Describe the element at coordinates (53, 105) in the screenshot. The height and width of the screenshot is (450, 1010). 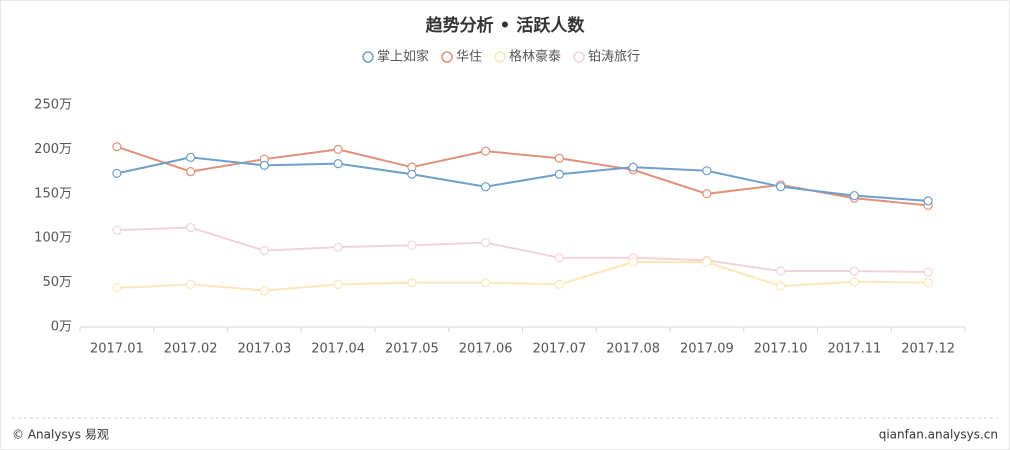
I see `y-tick-label: 250万` at that location.